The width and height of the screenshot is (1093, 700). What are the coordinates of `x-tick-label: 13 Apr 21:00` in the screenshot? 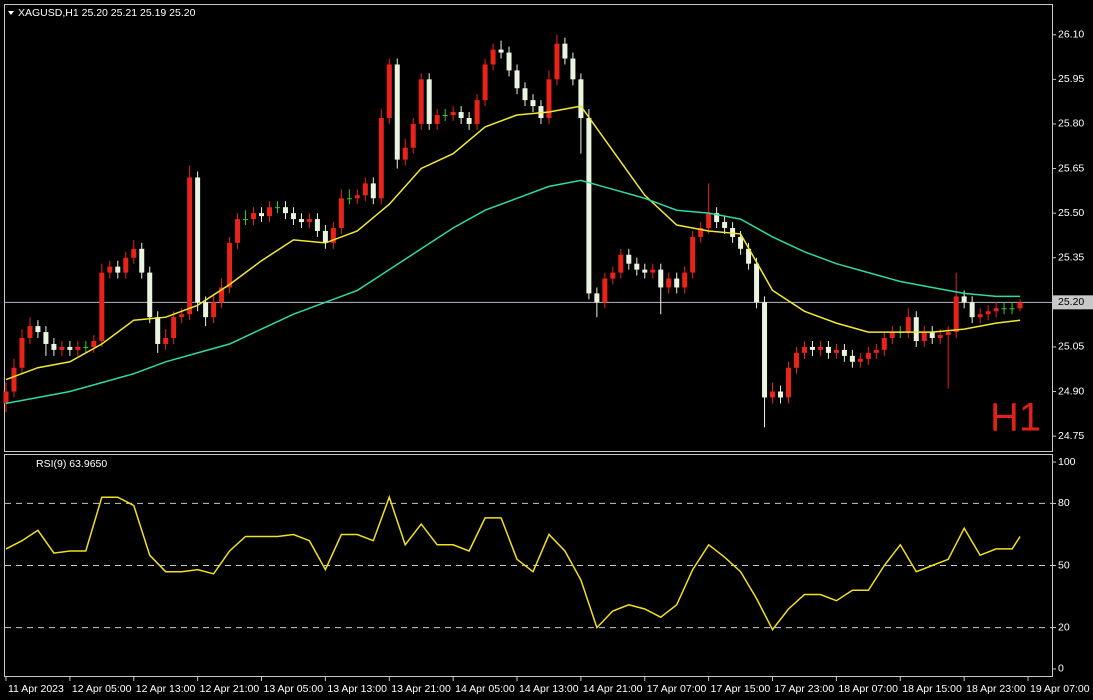 It's located at (421, 689).